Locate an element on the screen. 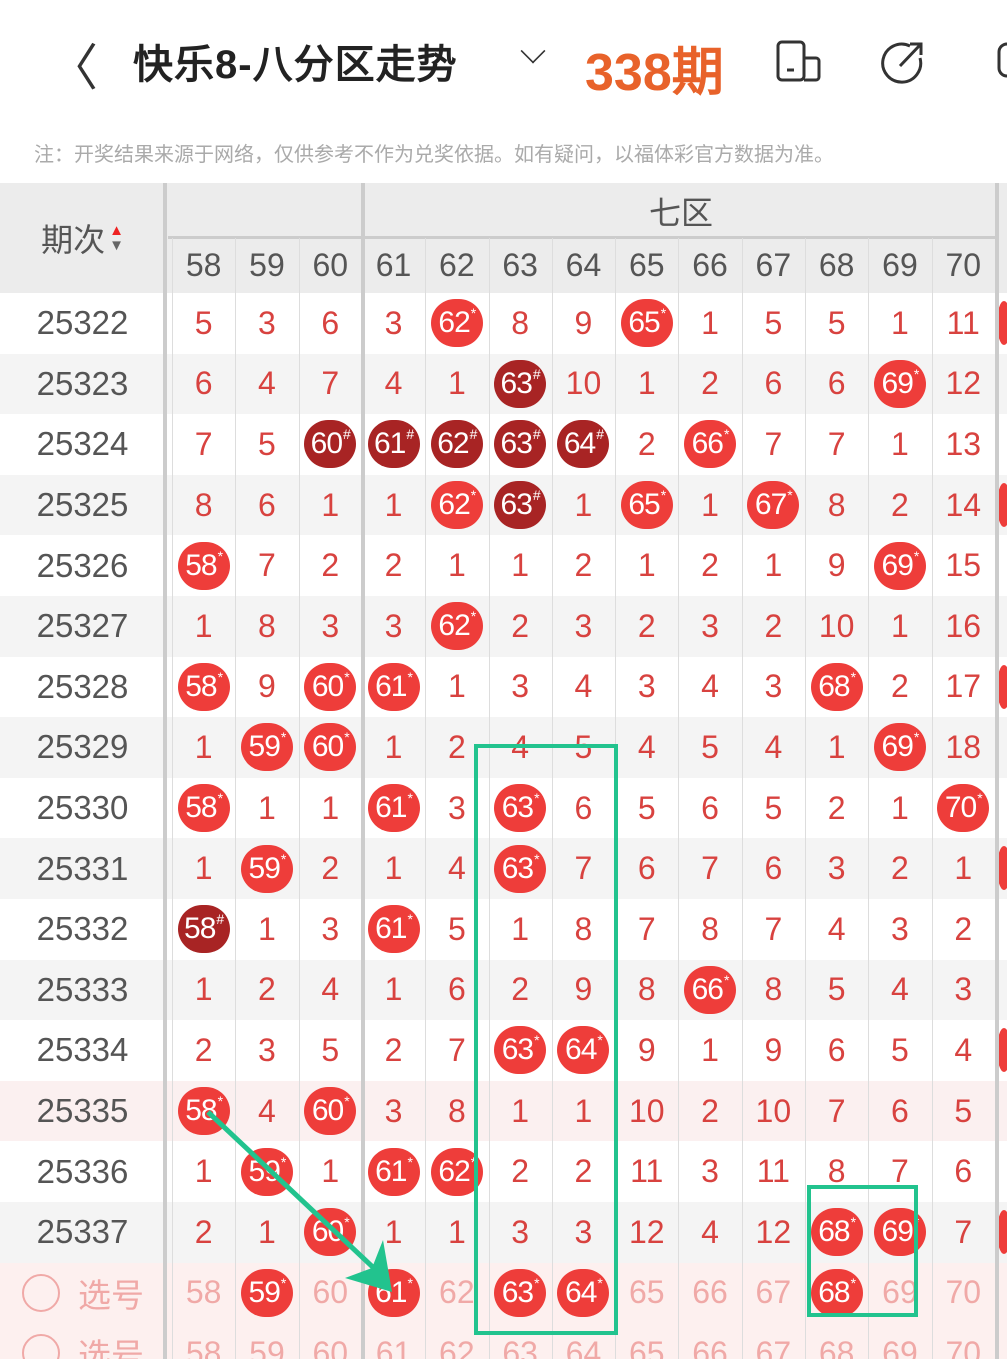 The width and height of the screenshot is (1007, 1359). number-cell: 68 is located at coordinates (836, 1341).